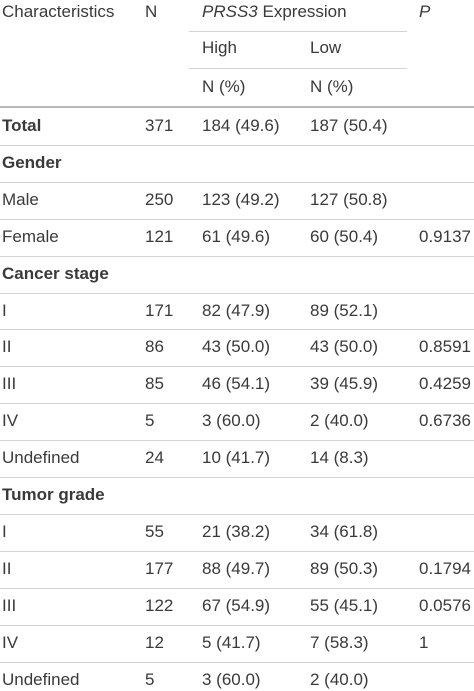 The width and height of the screenshot is (474, 691). What do you see at coordinates (236, 346) in the screenshot?
I see `row-high-cell: 43 (50.0)` at bounding box center [236, 346].